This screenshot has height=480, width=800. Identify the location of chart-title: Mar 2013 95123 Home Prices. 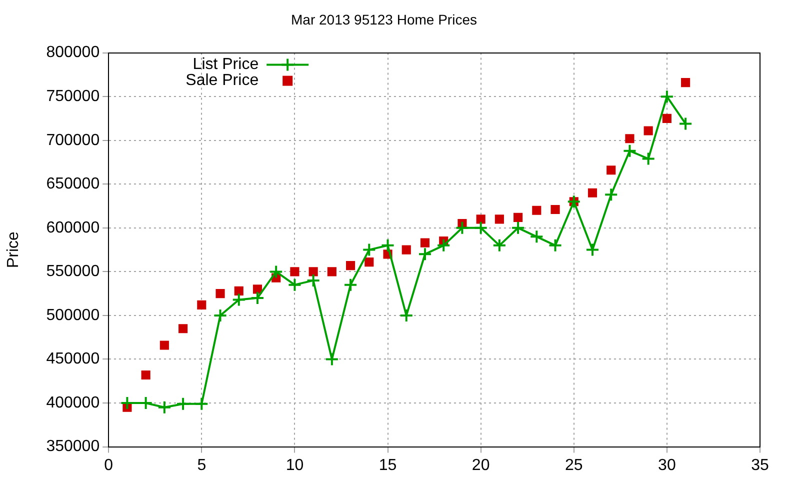
(384, 19).